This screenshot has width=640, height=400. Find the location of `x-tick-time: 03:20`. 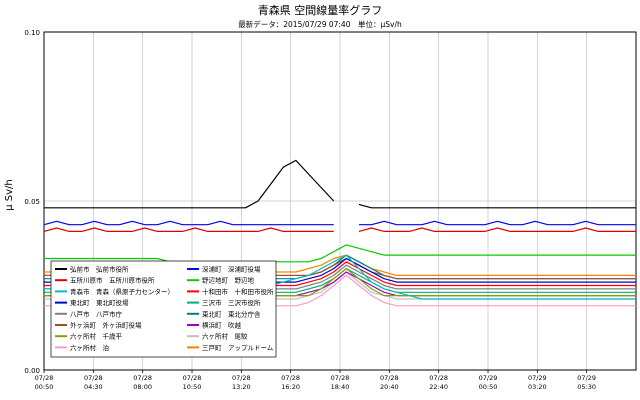

x-tick-time: 03:20 is located at coordinates (537, 387).